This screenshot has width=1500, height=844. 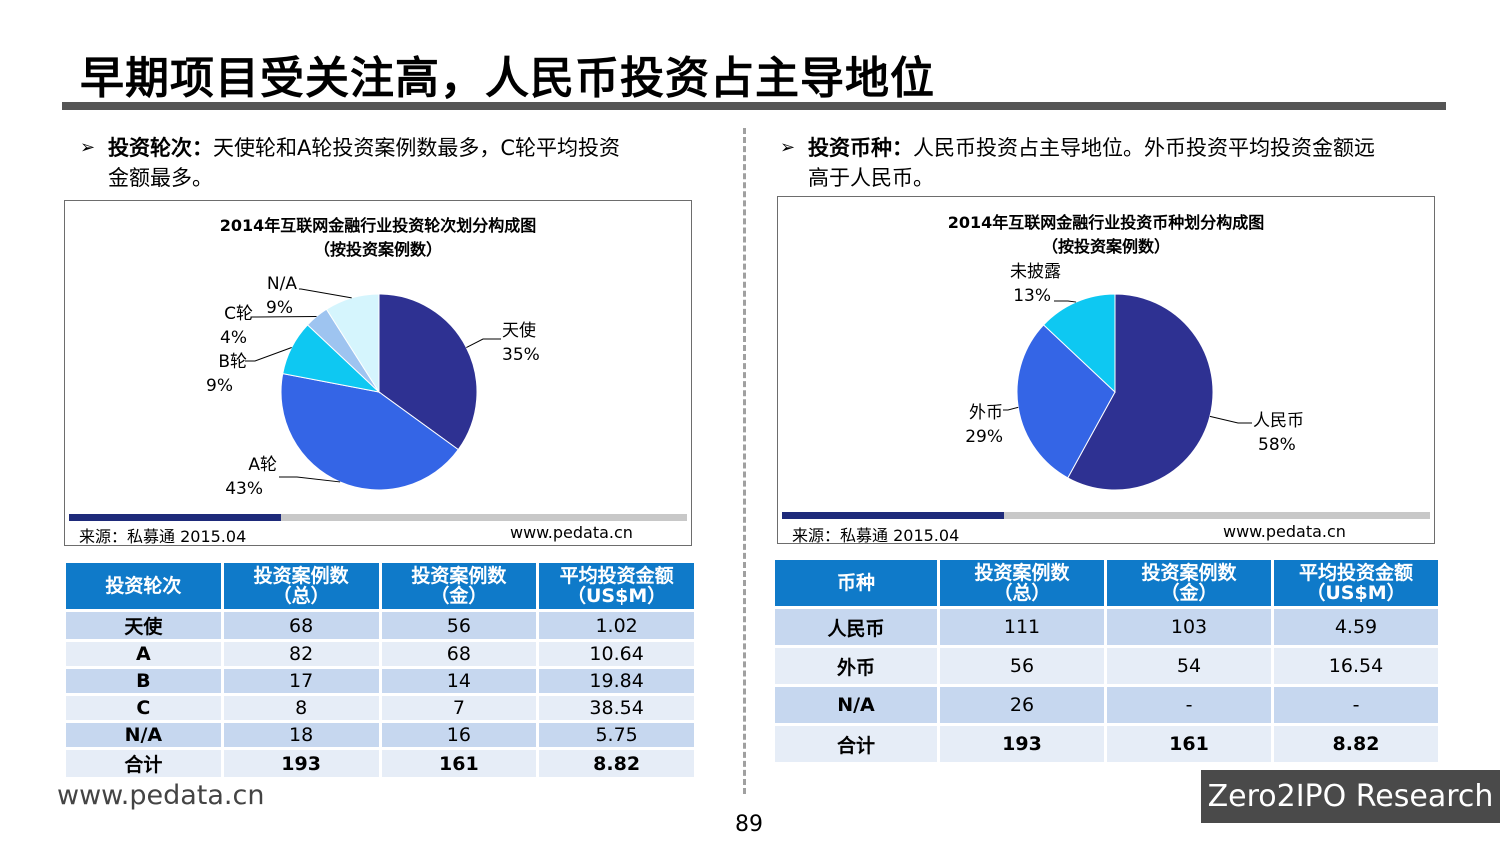 I want to click on column-divider, so click(x=744, y=461).